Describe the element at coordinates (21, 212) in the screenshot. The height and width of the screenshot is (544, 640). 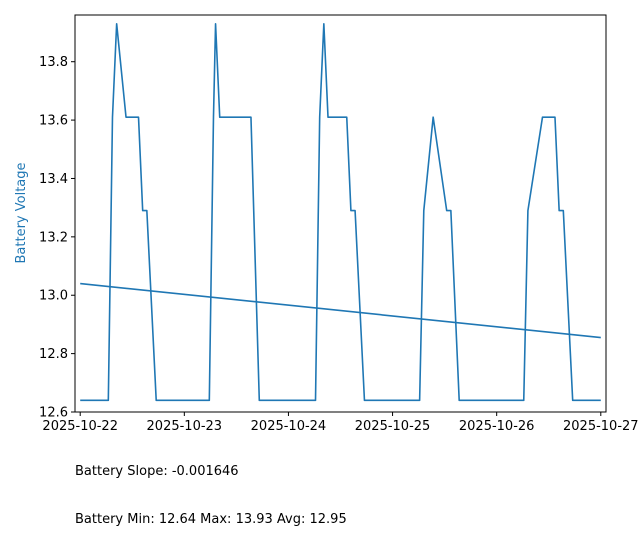
I see `y-axis-label: Battery Voltage` at that location.